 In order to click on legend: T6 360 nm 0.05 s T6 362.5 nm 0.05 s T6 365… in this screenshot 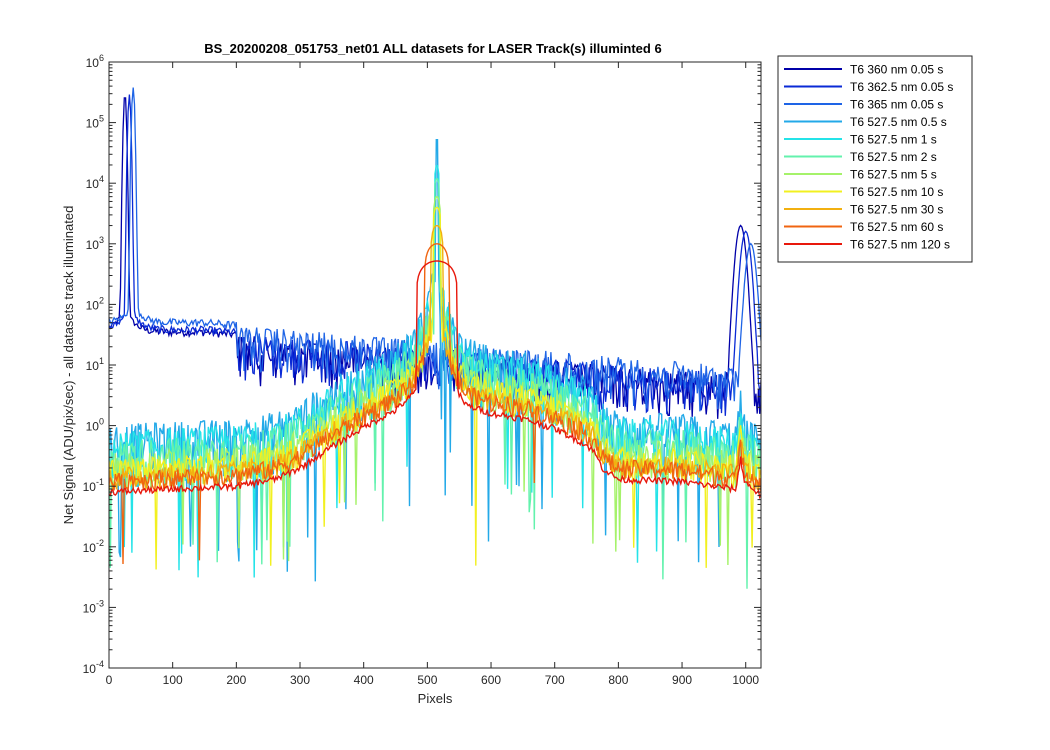, I will do `click(875, 159)`.